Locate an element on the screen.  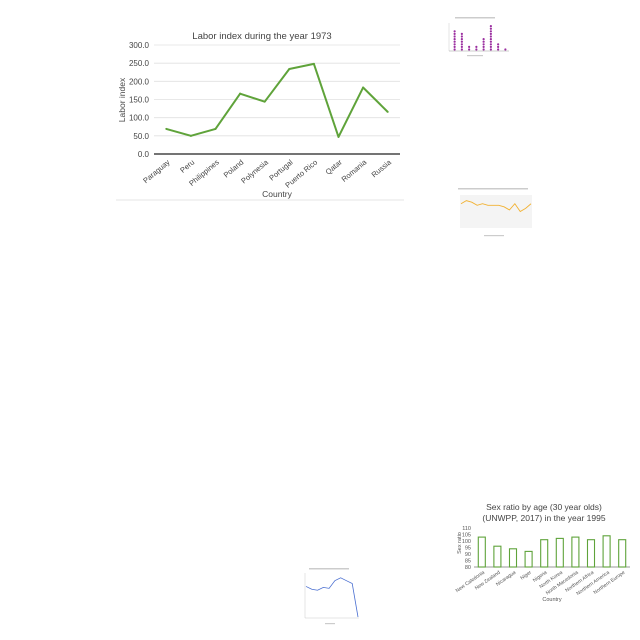
y-tick-label: 100 is located at coordinates (466, 542).